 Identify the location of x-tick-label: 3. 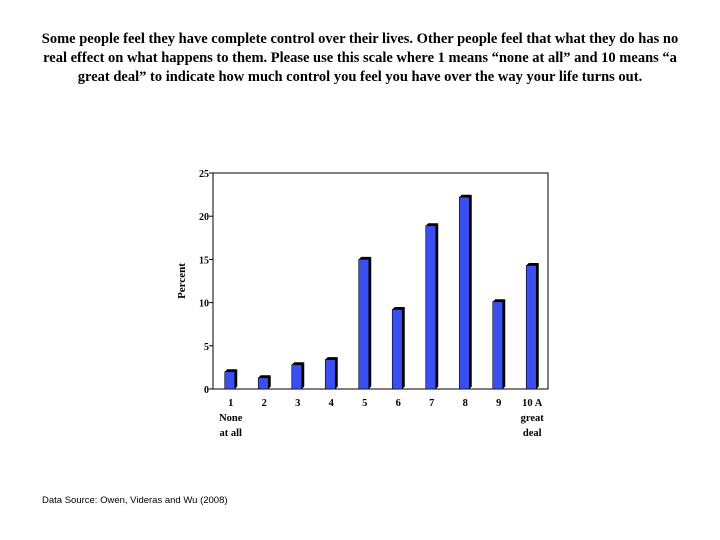
(297, 403).